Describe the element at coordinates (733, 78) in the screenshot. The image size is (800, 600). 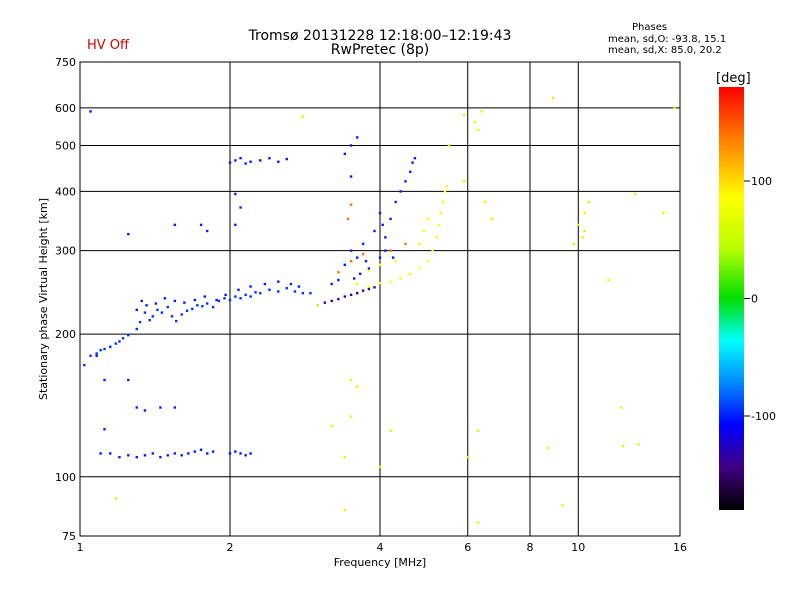
I see `colorbar-unit: [deg]` at that location.